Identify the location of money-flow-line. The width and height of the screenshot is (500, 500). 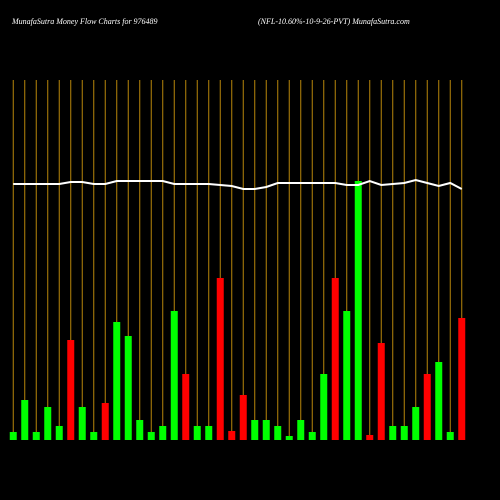
(238, 184).